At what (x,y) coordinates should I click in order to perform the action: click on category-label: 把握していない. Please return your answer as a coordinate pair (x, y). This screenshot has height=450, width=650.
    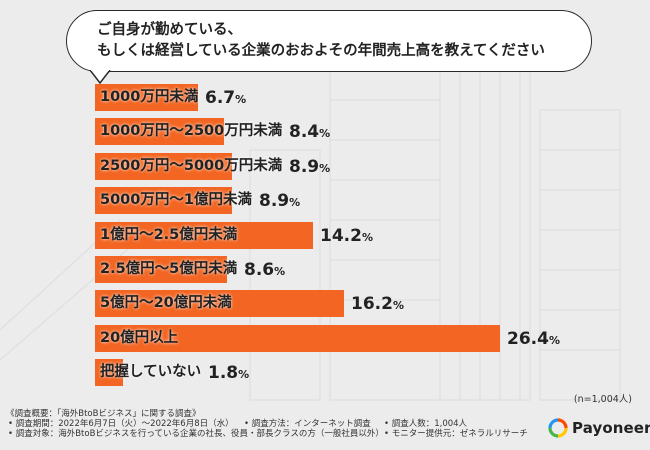
    Looking at the image, I should click on (151, 372).